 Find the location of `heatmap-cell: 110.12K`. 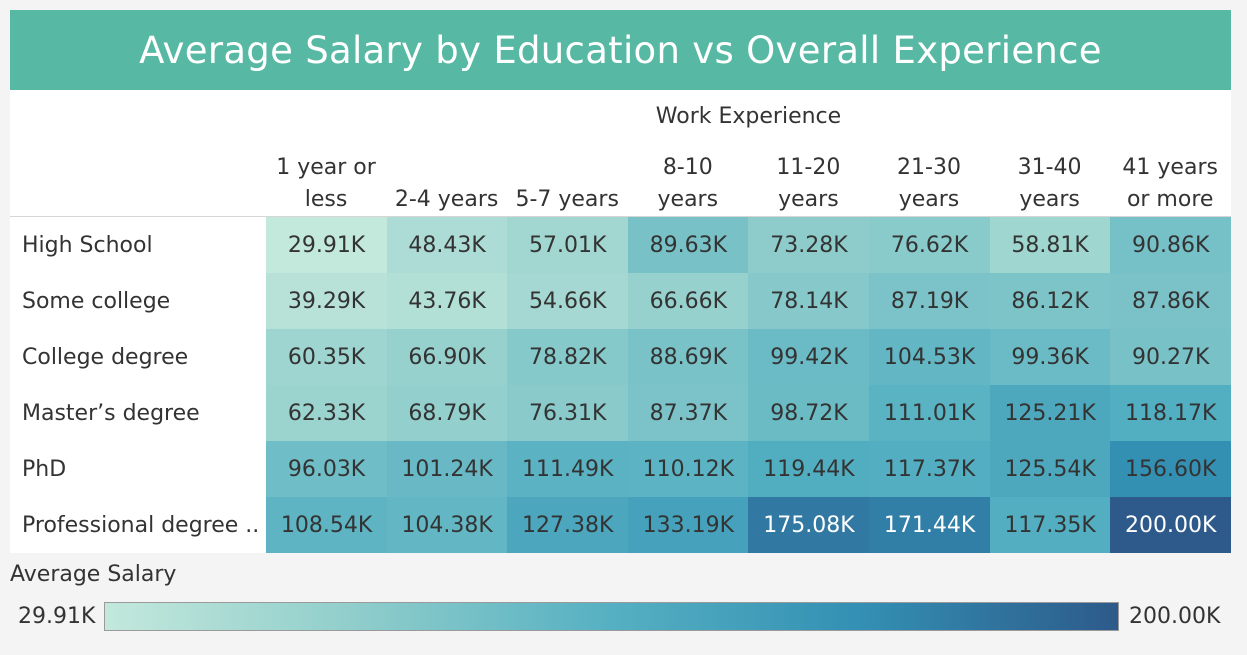

heatmap-cell: 110.12K is located at coordinates (688, 469).